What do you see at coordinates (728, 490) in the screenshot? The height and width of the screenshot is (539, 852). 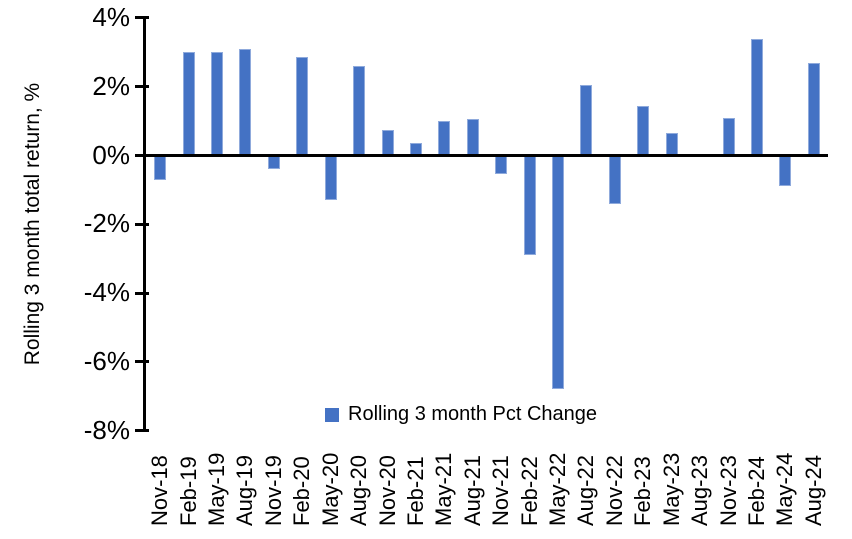 I see `x-tick-label: Nov-23` at bounding box center [728, 490].